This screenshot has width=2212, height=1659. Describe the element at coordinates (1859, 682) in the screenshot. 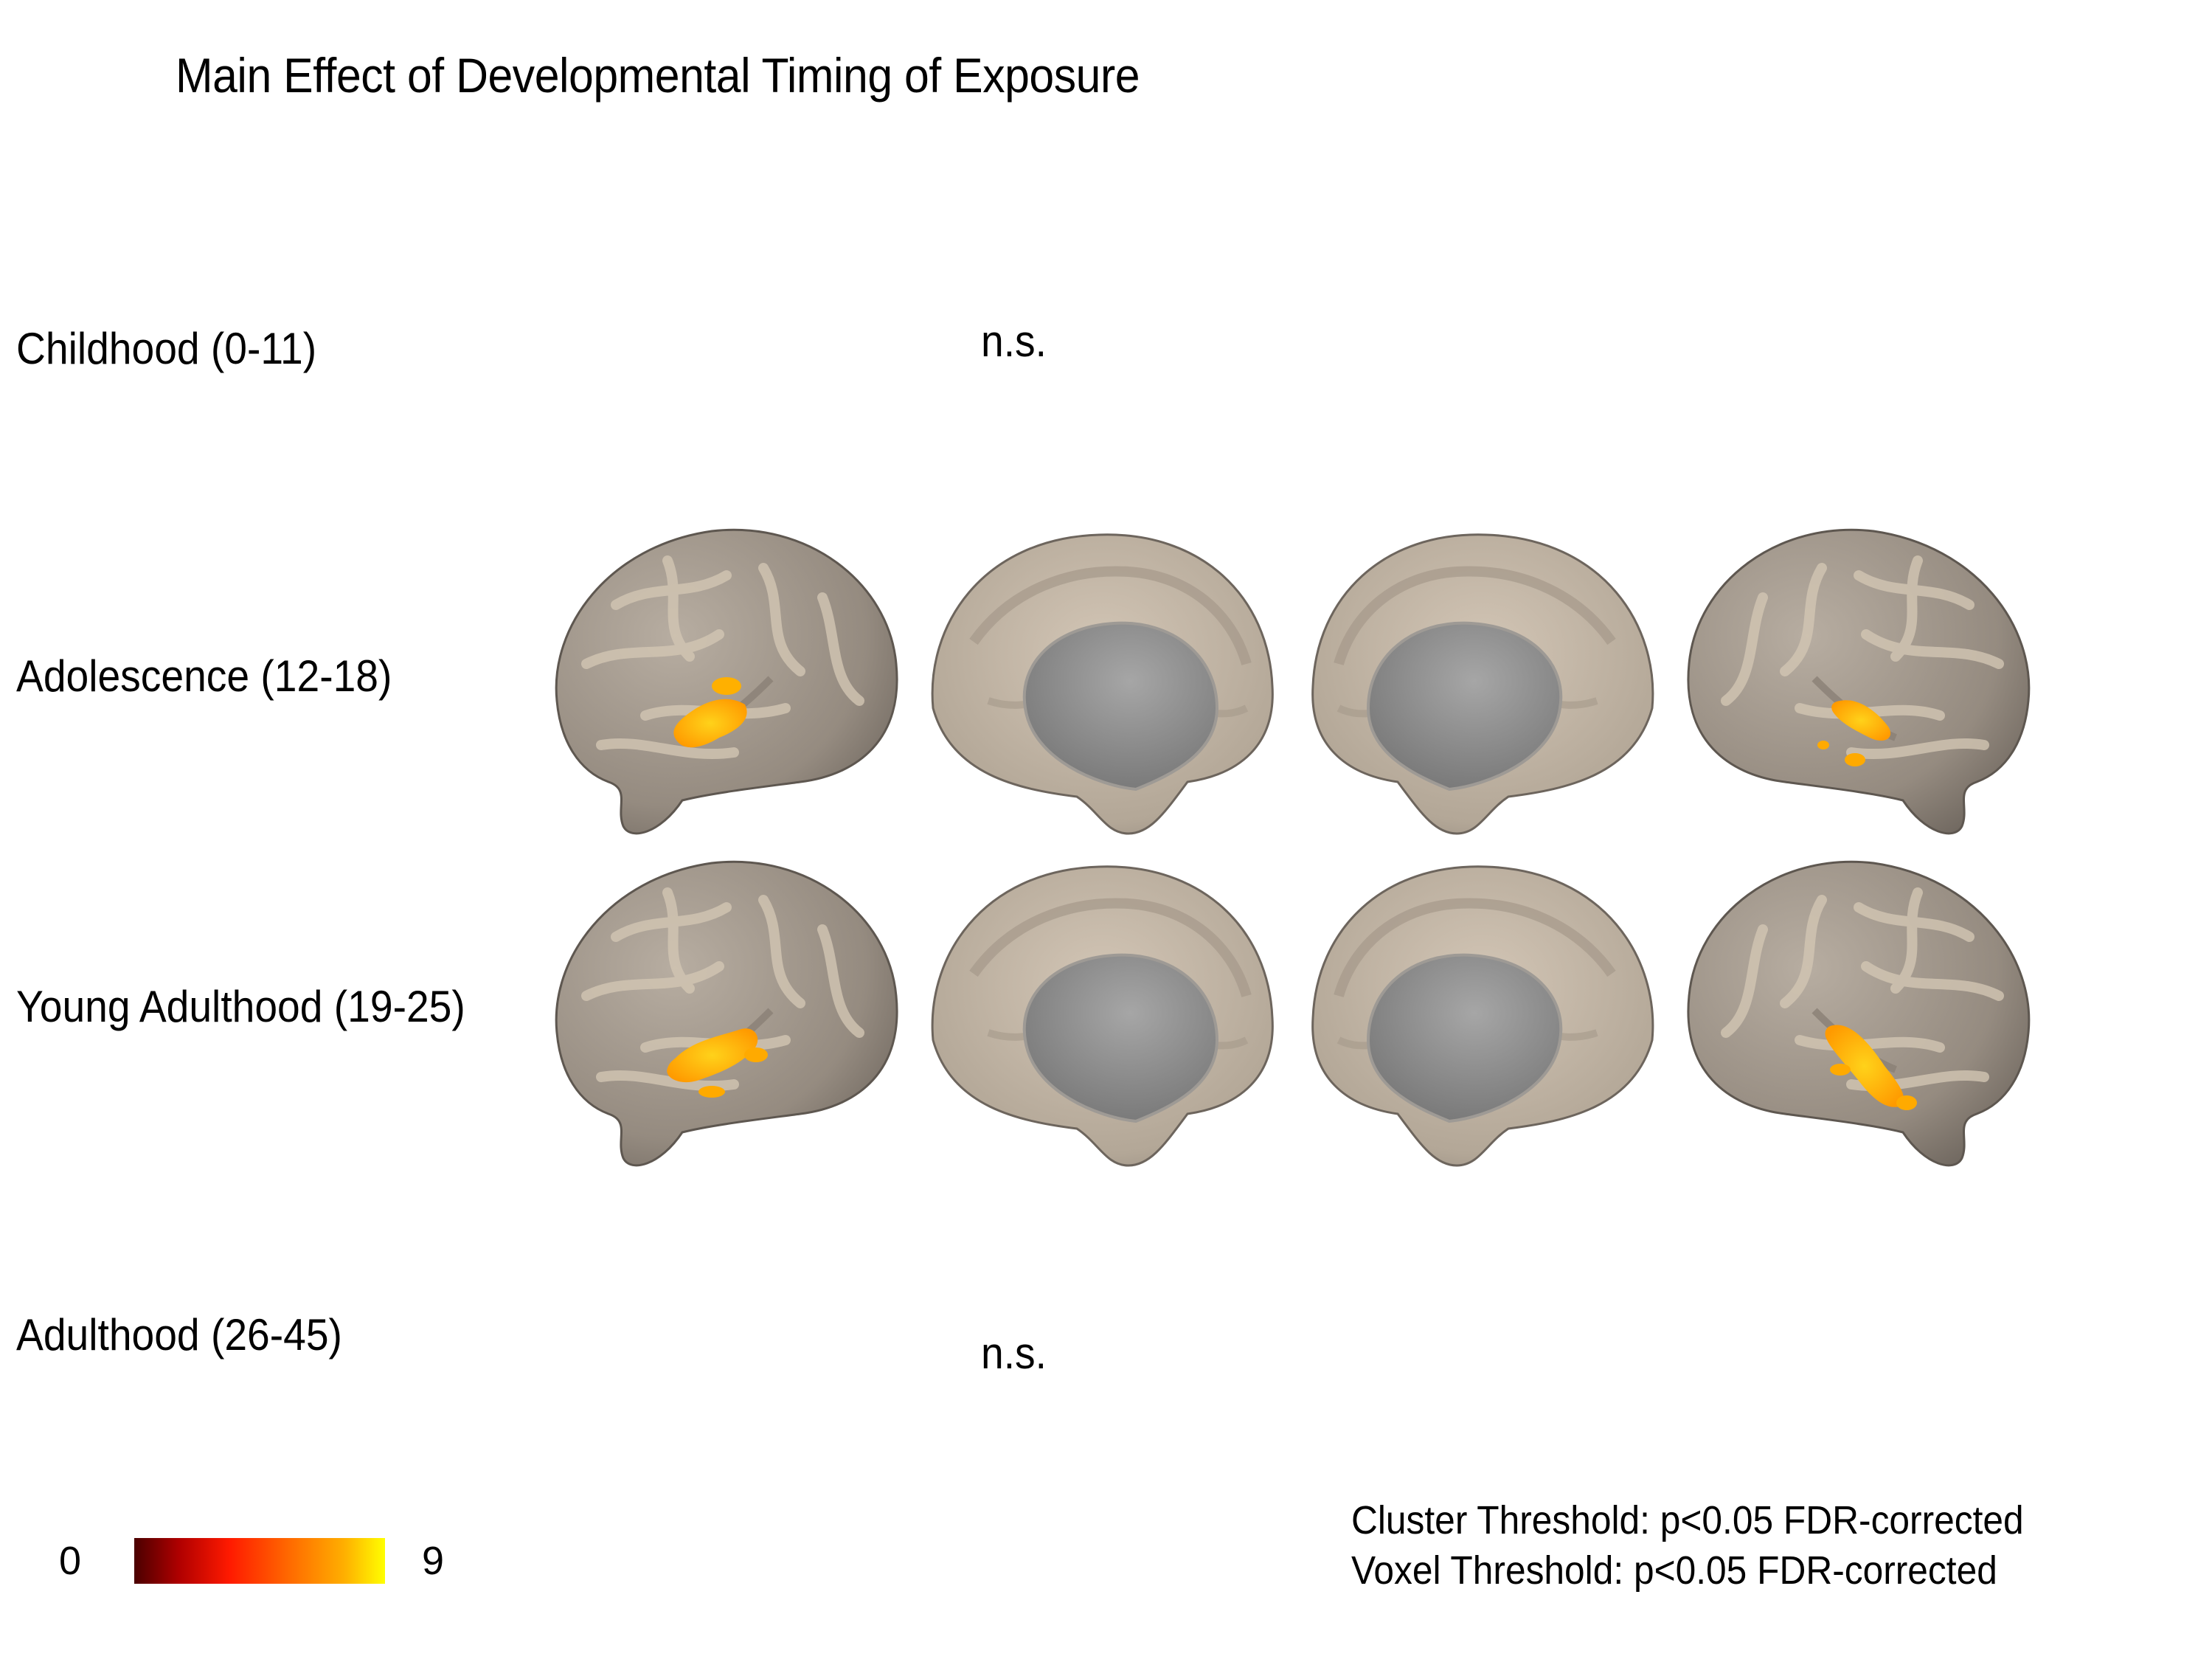

I see `brain-adolescence-right-lateral` at that location.